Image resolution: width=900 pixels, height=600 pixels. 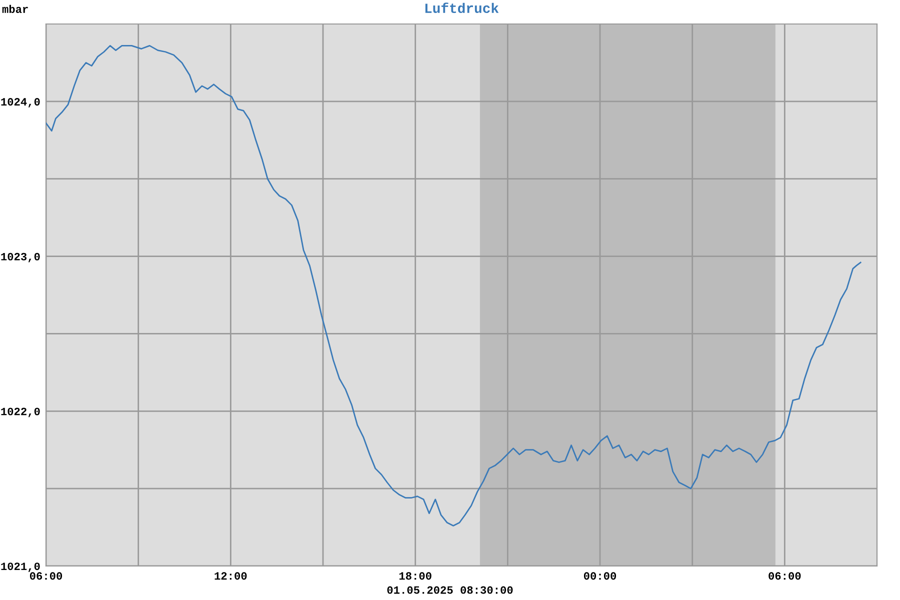 I want to click on text: 01.05.2025 08:30:00, so click(x=450, y=590).